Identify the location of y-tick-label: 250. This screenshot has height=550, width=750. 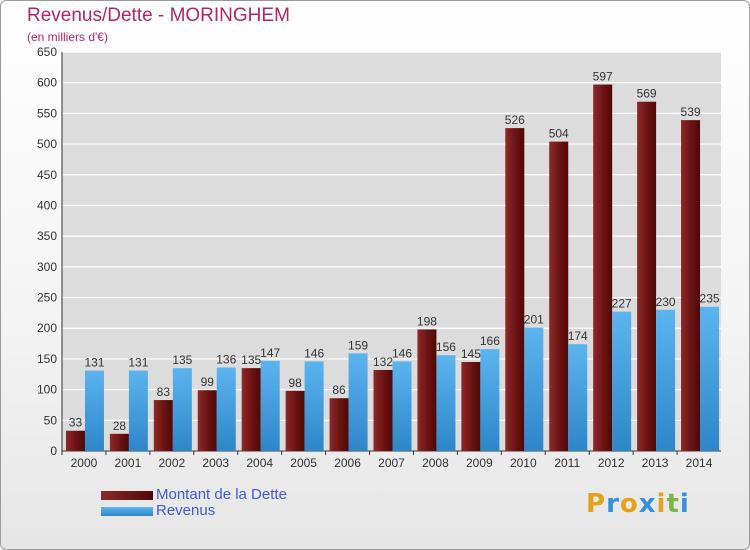
(47, 298).